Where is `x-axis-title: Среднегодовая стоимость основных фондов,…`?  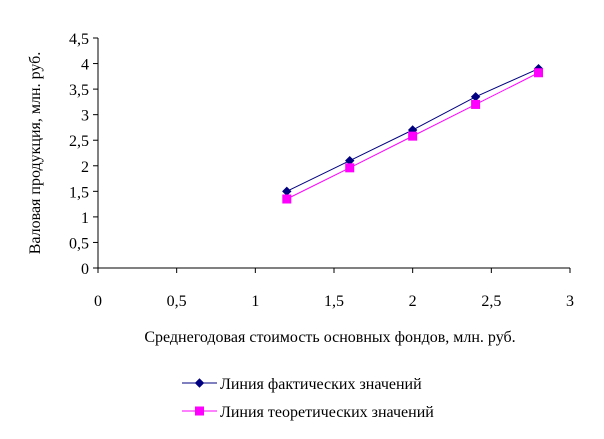 x-axis-title: Среднегодовая стоимость основных фондов,… is located at coordinates (329, 337).